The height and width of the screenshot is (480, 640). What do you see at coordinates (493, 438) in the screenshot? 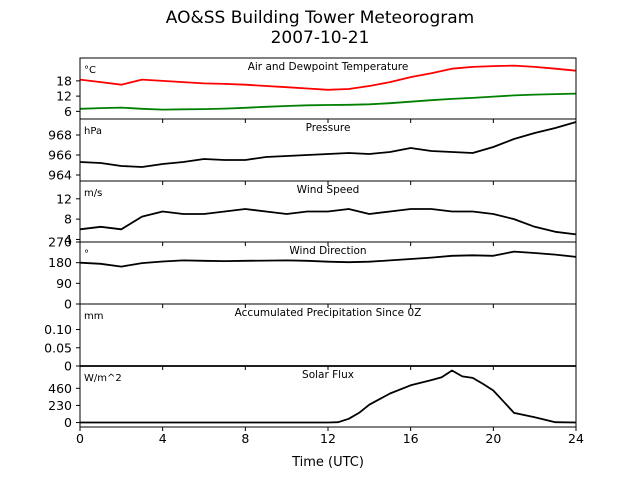
I see `x-tick-label: 20` at bounding box center [493, 438].